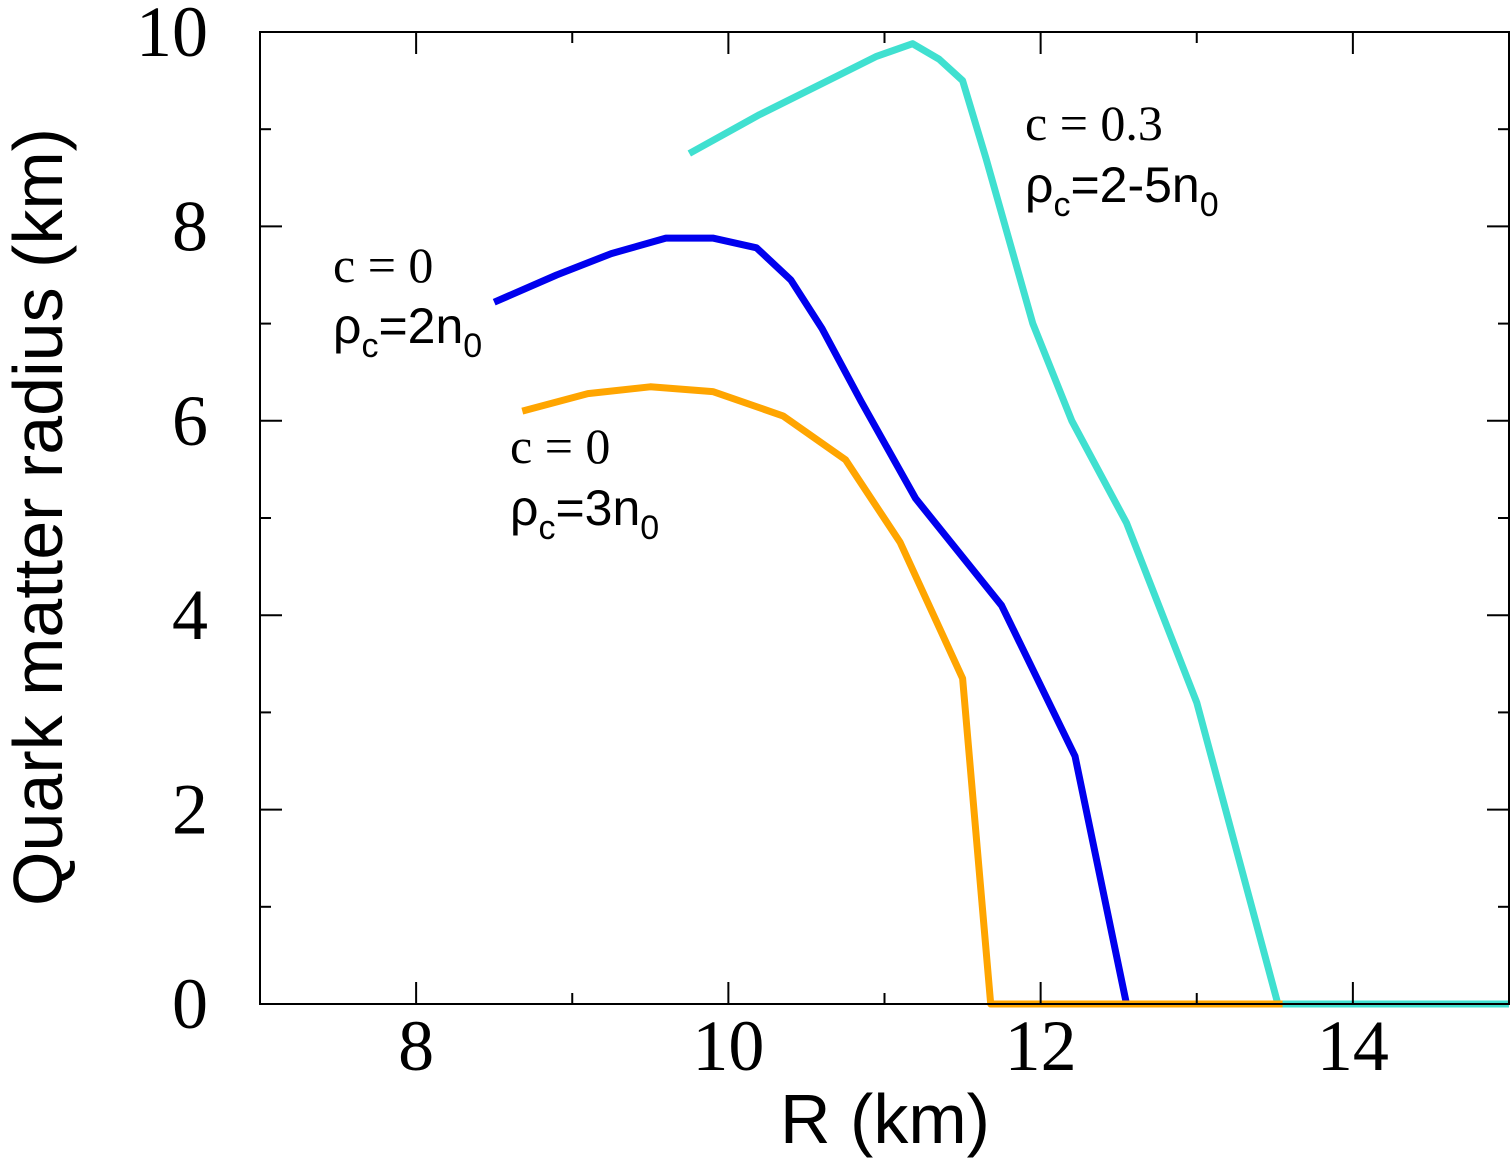 This screenshot has height=1160, width=1511. I want to click on annotation-cyan: c = 0.3 ρc=2-5n0, so click(1122, 159).